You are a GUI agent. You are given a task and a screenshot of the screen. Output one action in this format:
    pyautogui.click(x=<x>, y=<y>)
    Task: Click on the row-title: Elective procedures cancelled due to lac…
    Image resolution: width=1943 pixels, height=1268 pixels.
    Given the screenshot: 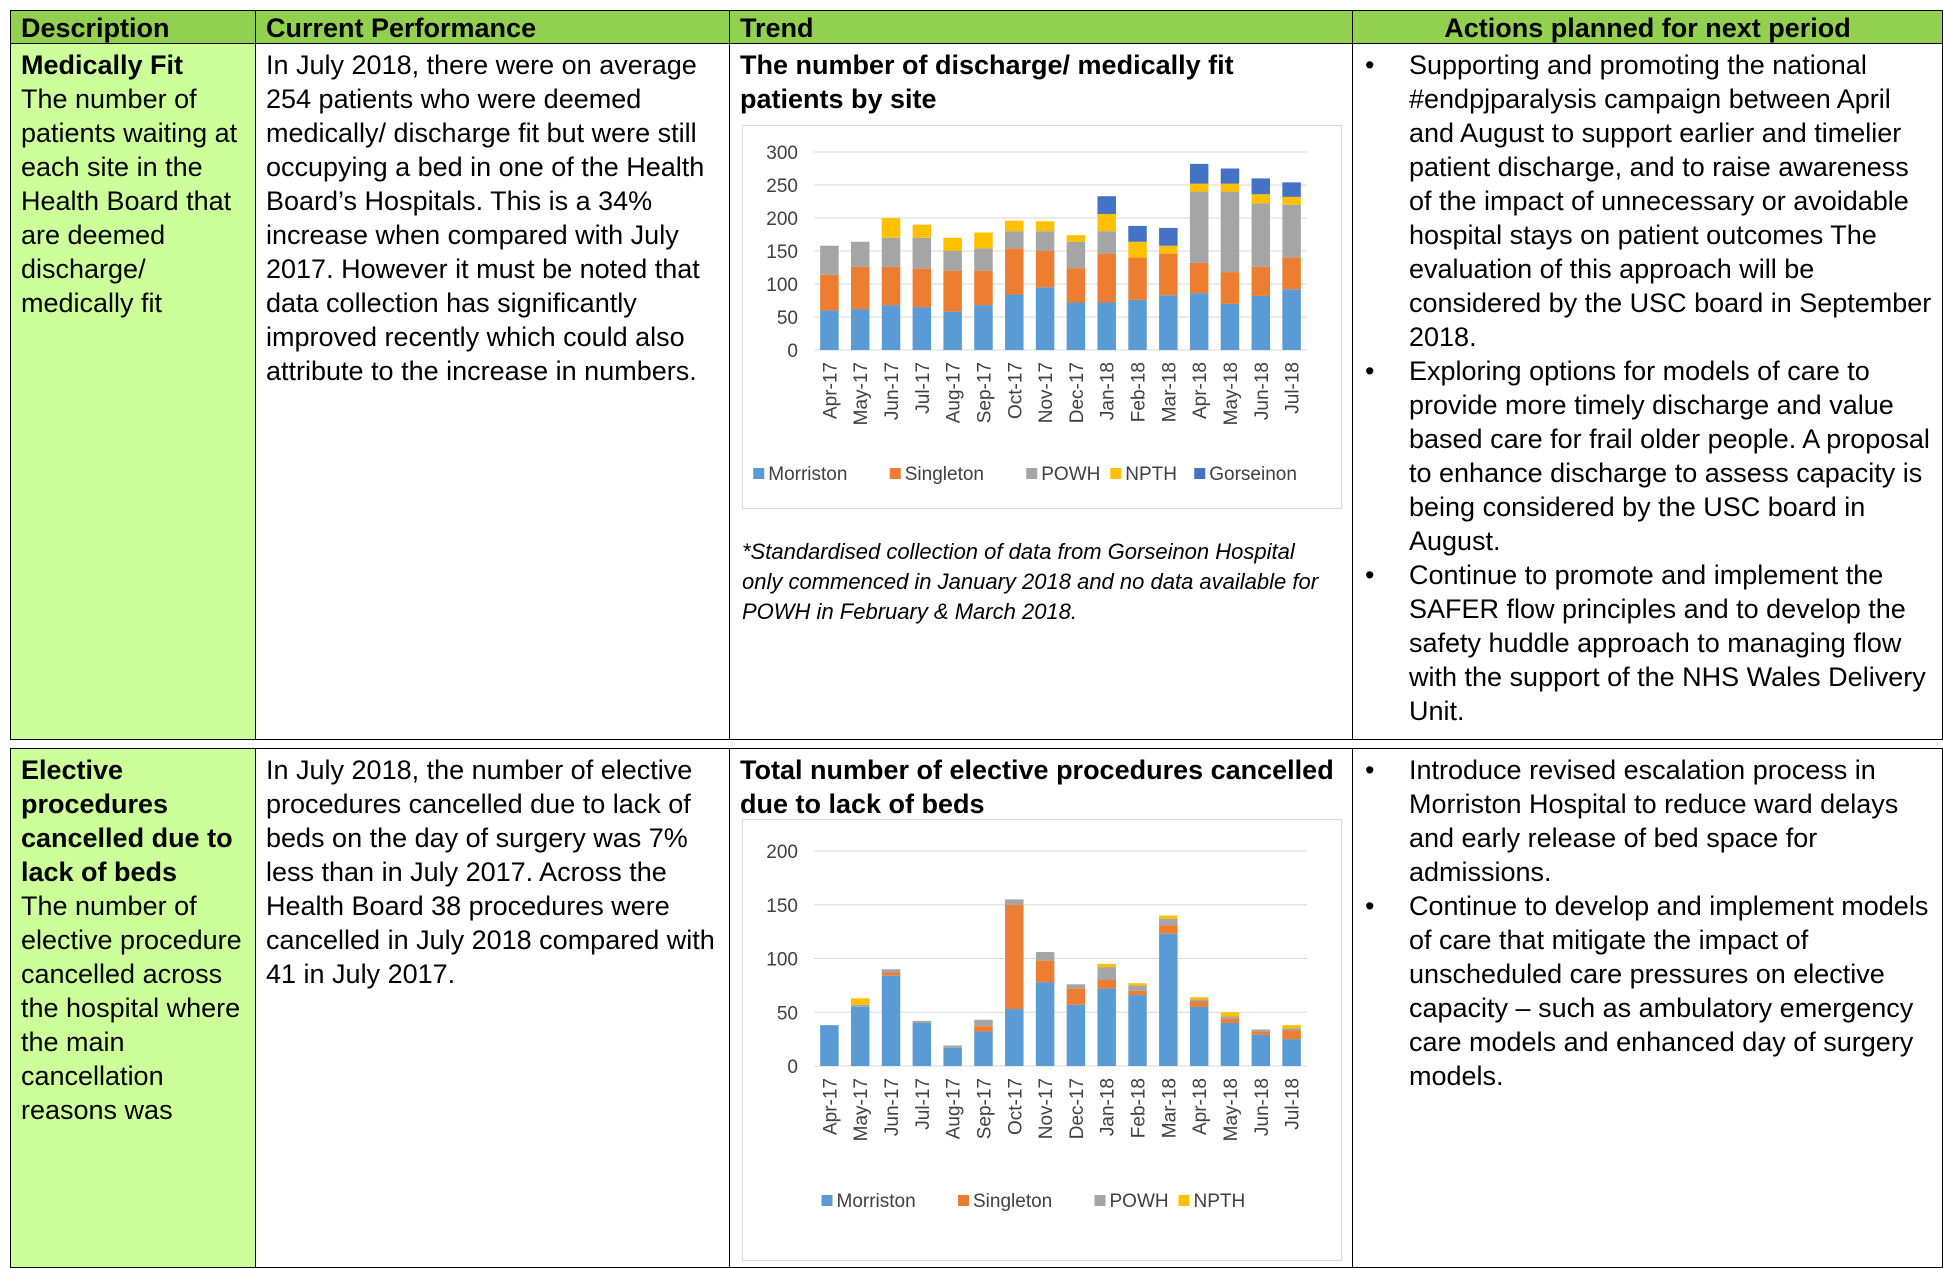 What is the action you would take?
    pyautogui.click(x=127, y=821)
    